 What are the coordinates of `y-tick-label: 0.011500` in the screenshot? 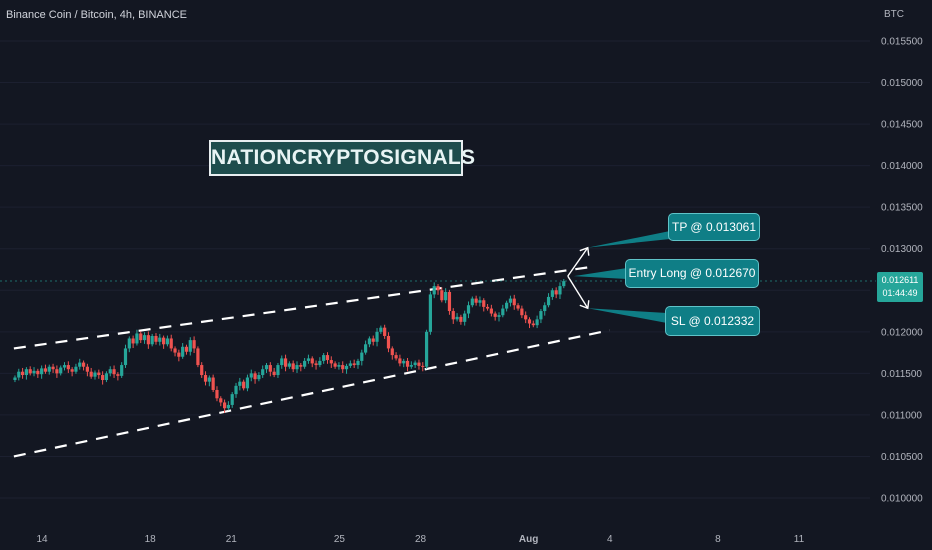 It's located at (901, 374).